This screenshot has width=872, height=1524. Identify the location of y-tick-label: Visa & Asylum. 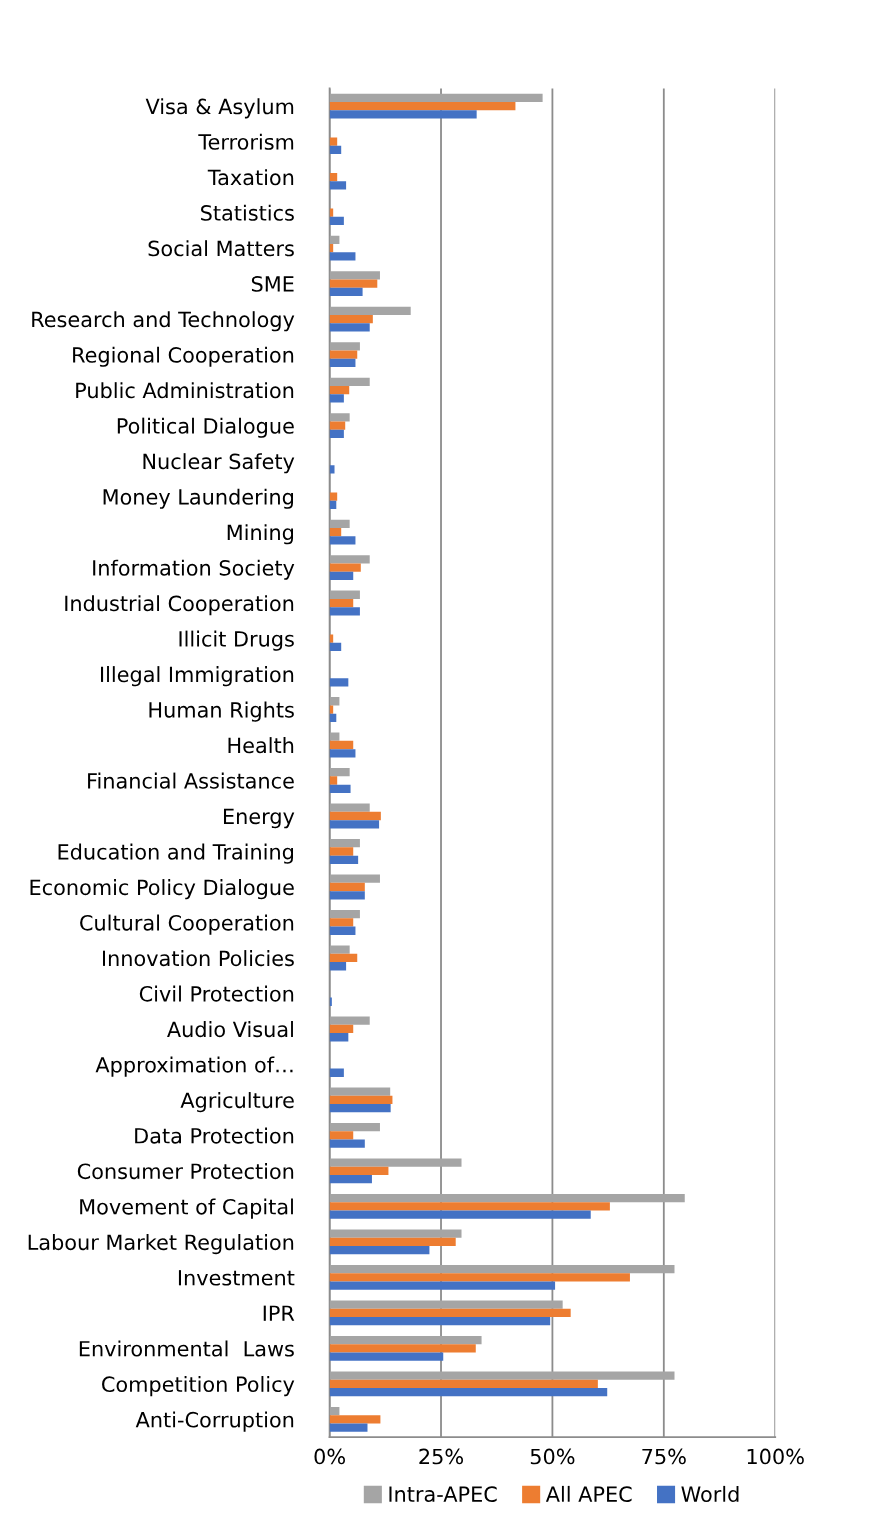
(219, 108).